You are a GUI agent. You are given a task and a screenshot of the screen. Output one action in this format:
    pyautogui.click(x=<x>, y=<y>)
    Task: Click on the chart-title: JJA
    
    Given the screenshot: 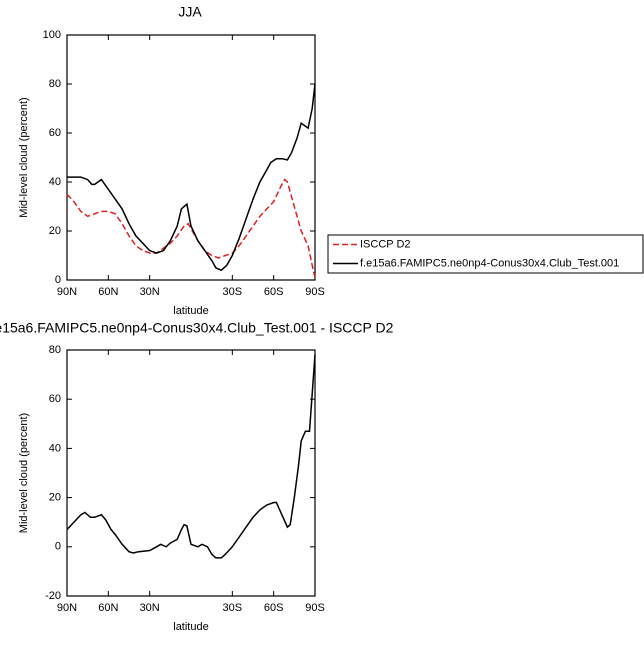 What is the action you would take?
    pyautogui.click(x=190, y=12)
    